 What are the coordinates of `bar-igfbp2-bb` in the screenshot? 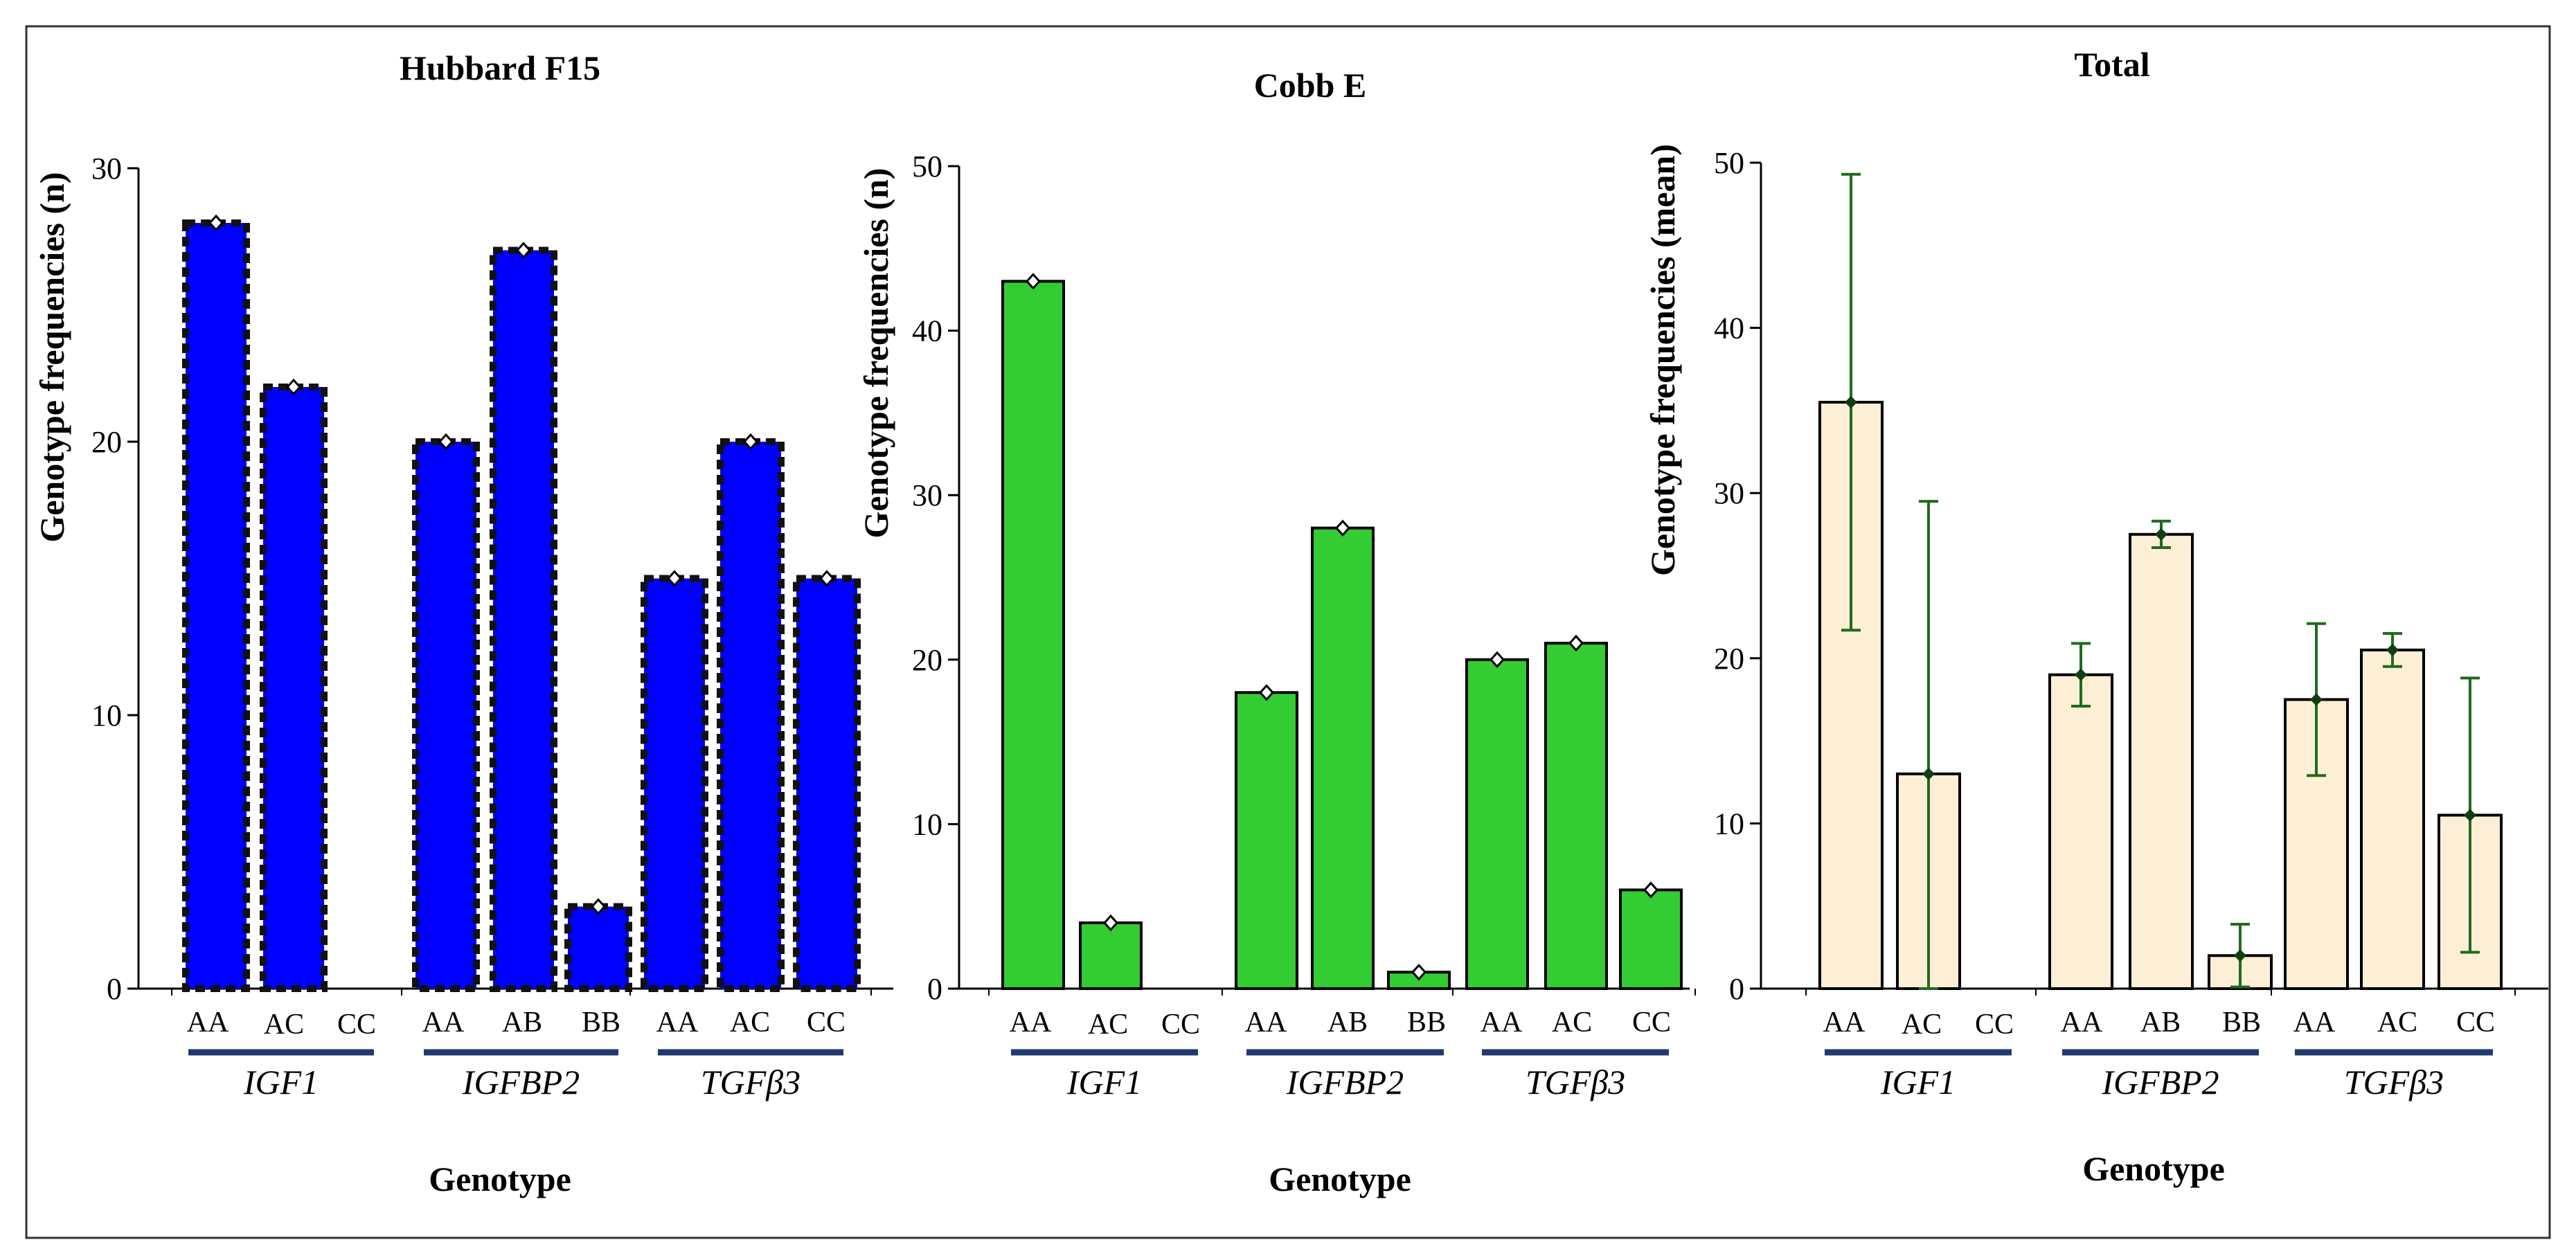 It's located at (598, 947).